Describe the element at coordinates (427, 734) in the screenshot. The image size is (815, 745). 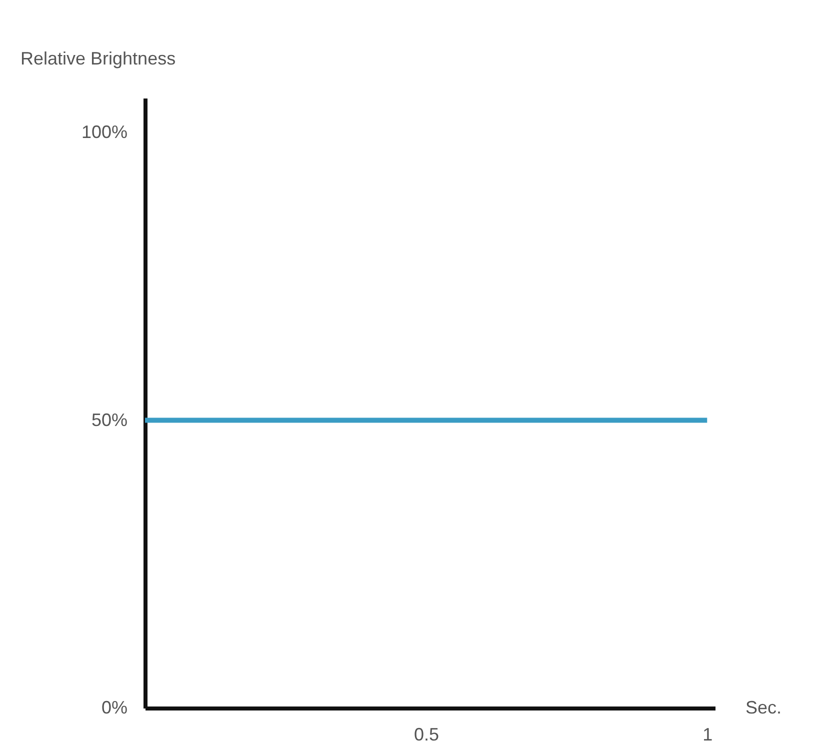
I see `x-tick-label: 0.5` at that location.